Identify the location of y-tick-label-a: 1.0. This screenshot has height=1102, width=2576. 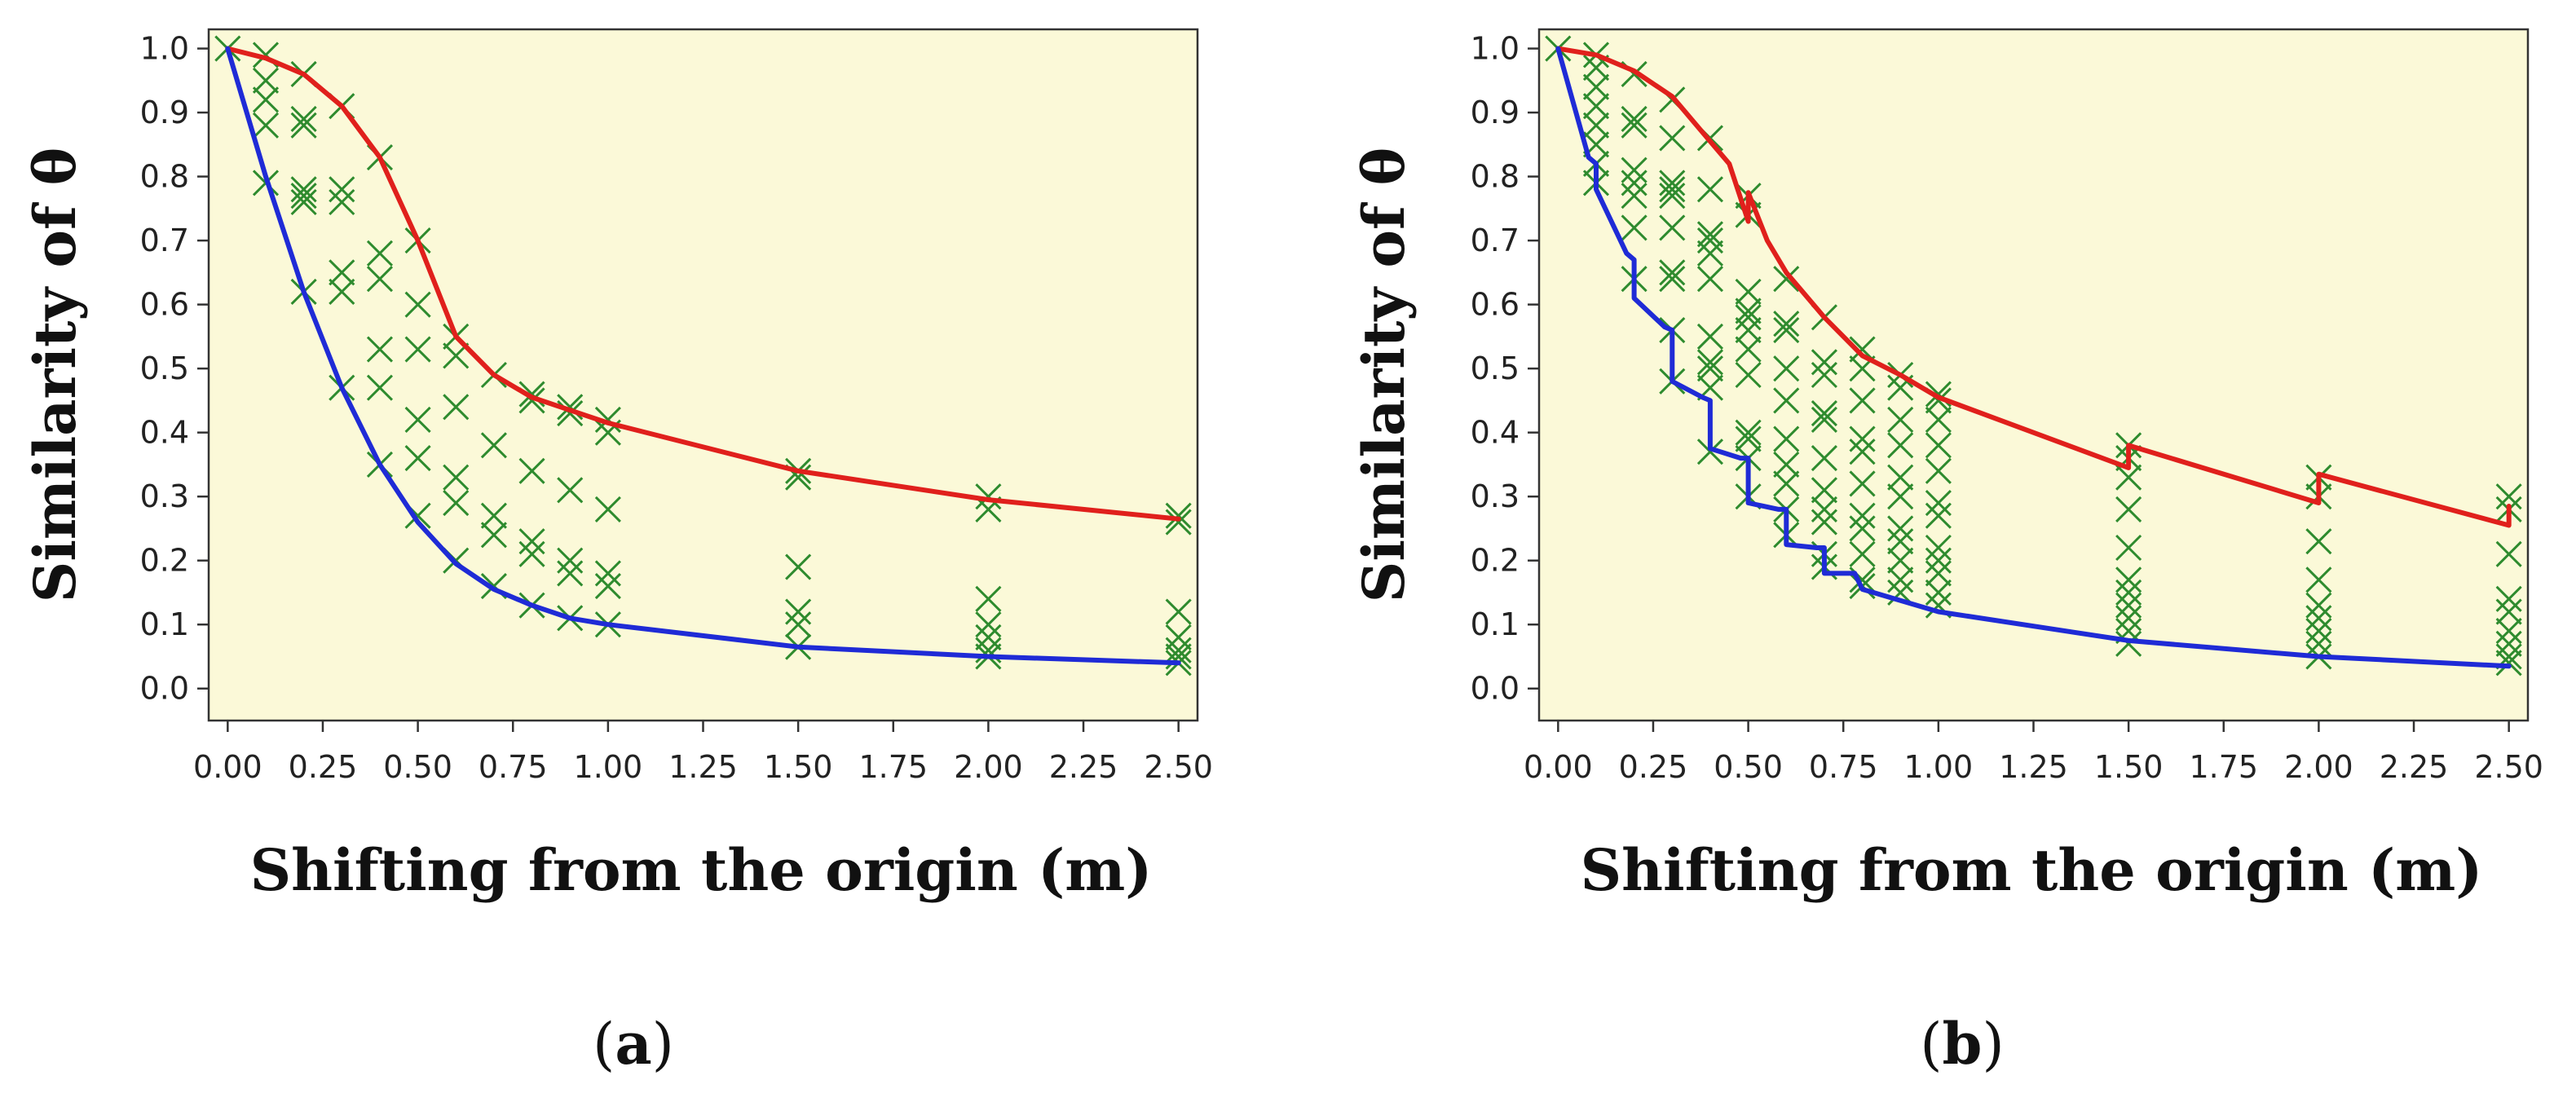
(164, 49).